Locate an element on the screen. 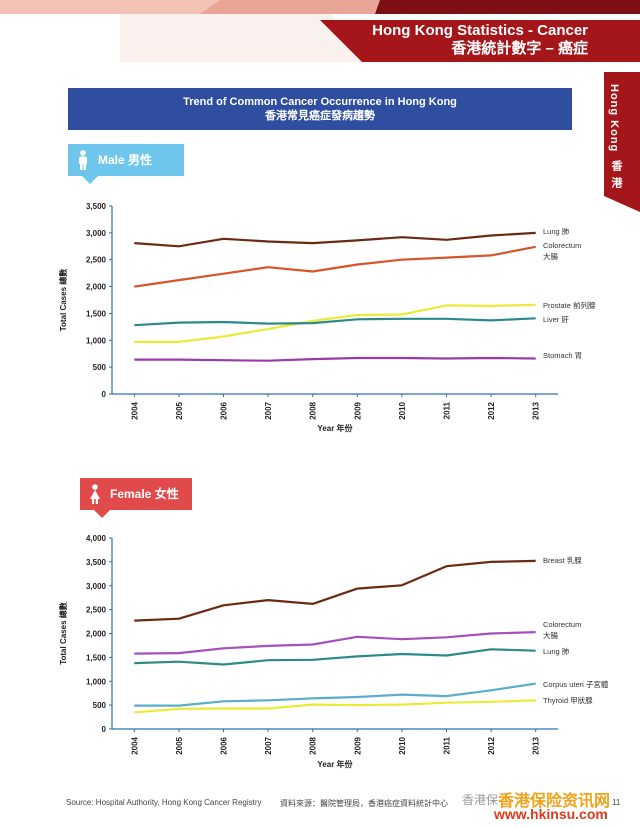 The height and width of the screenshot is (828, 640). source-zh: 資料來源：醫院管理局，香港癌症資料統計中心 is located at coordinates (364, 803).